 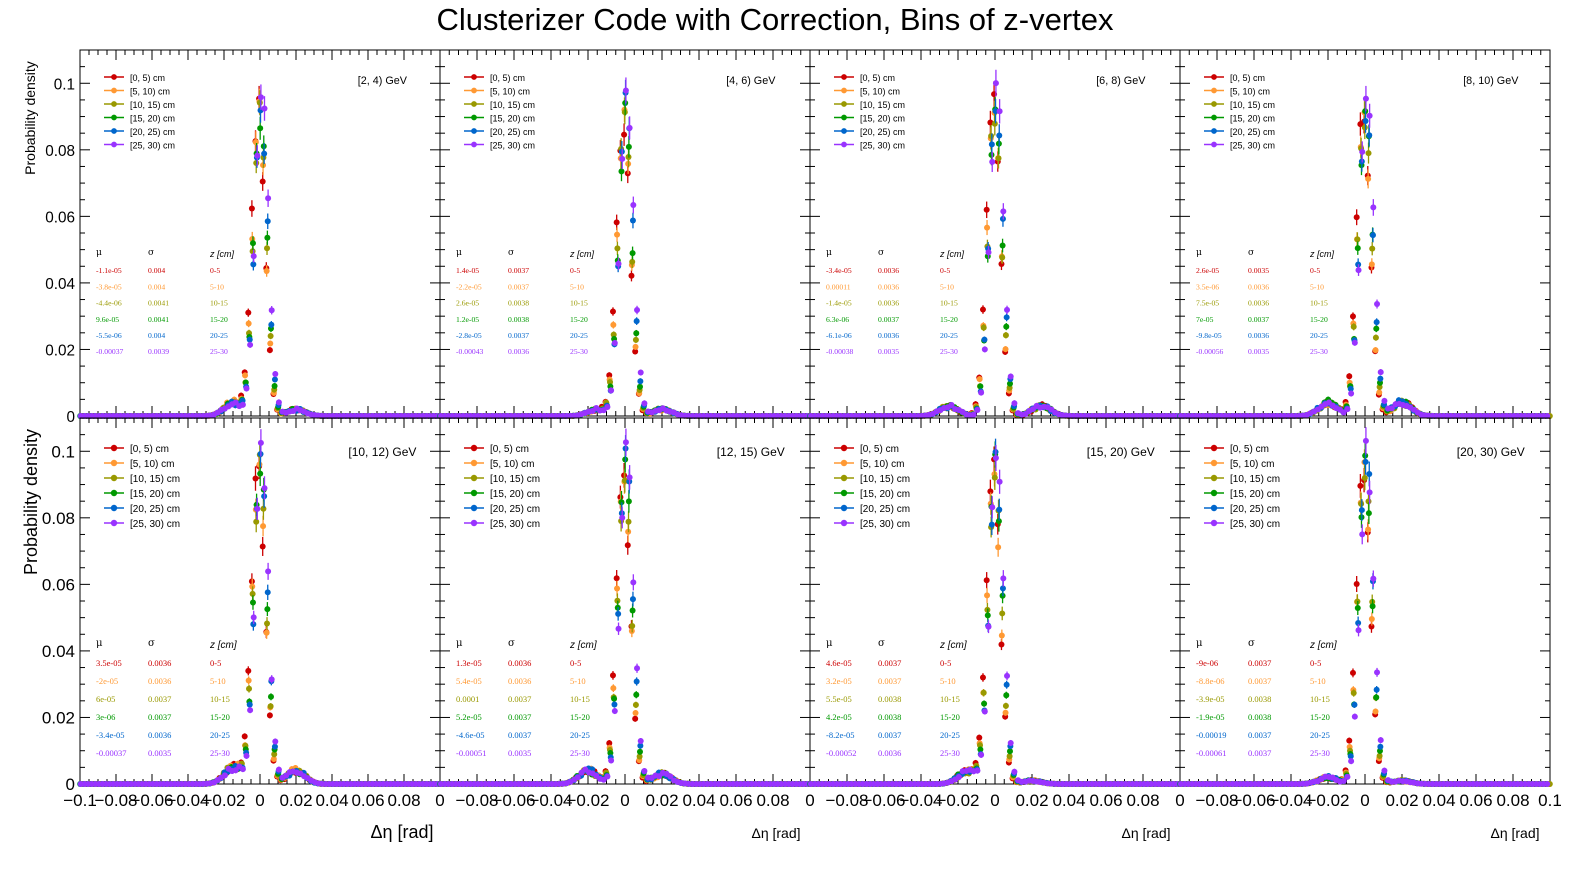 I want to click on legend-label: [5, 10) cm, so click(x=152, y=464).